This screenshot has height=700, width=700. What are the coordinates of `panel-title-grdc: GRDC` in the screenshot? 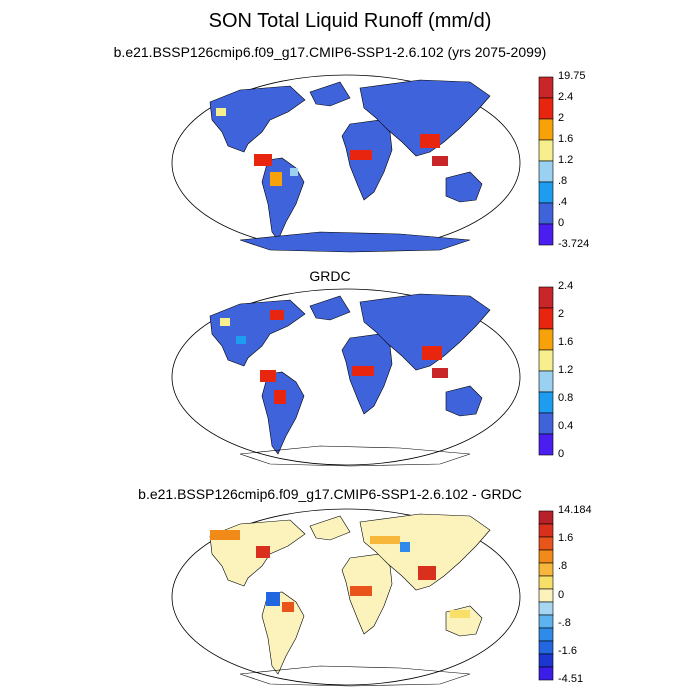 It's located at (330, 276).